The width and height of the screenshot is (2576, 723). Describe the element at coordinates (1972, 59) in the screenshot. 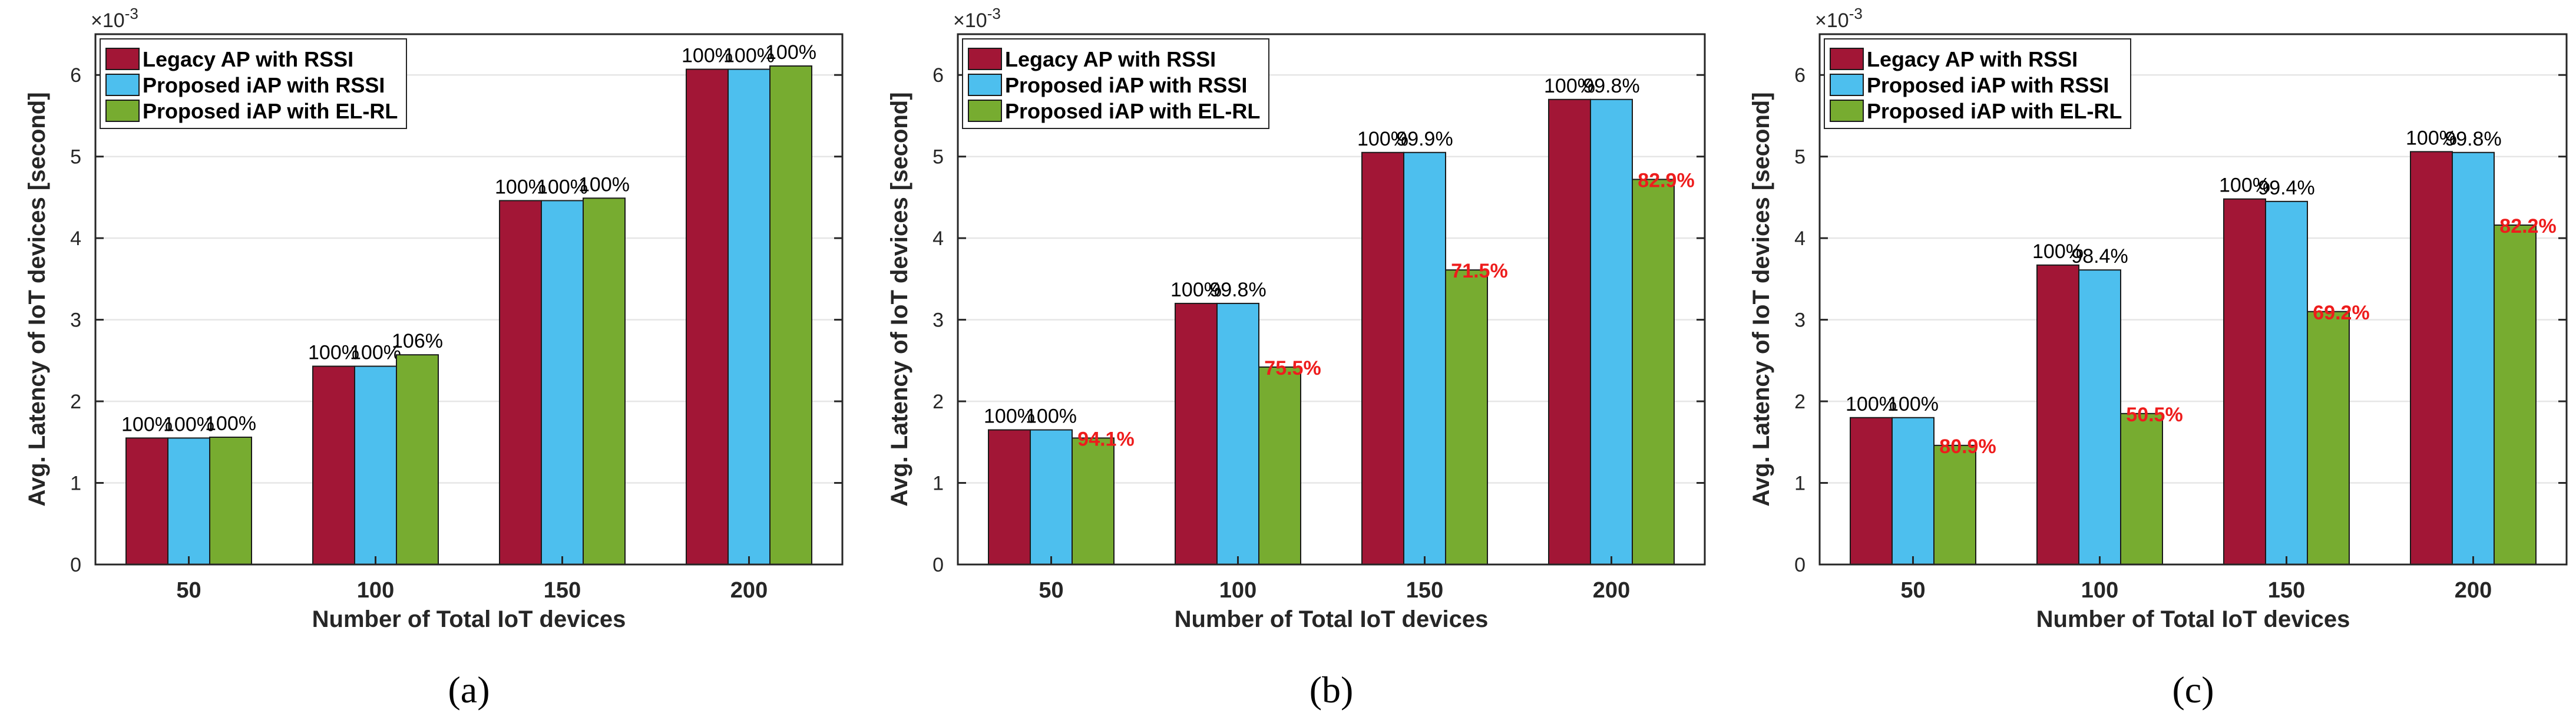

I see `legend-label: Legacy AP with RSSI` at that location.